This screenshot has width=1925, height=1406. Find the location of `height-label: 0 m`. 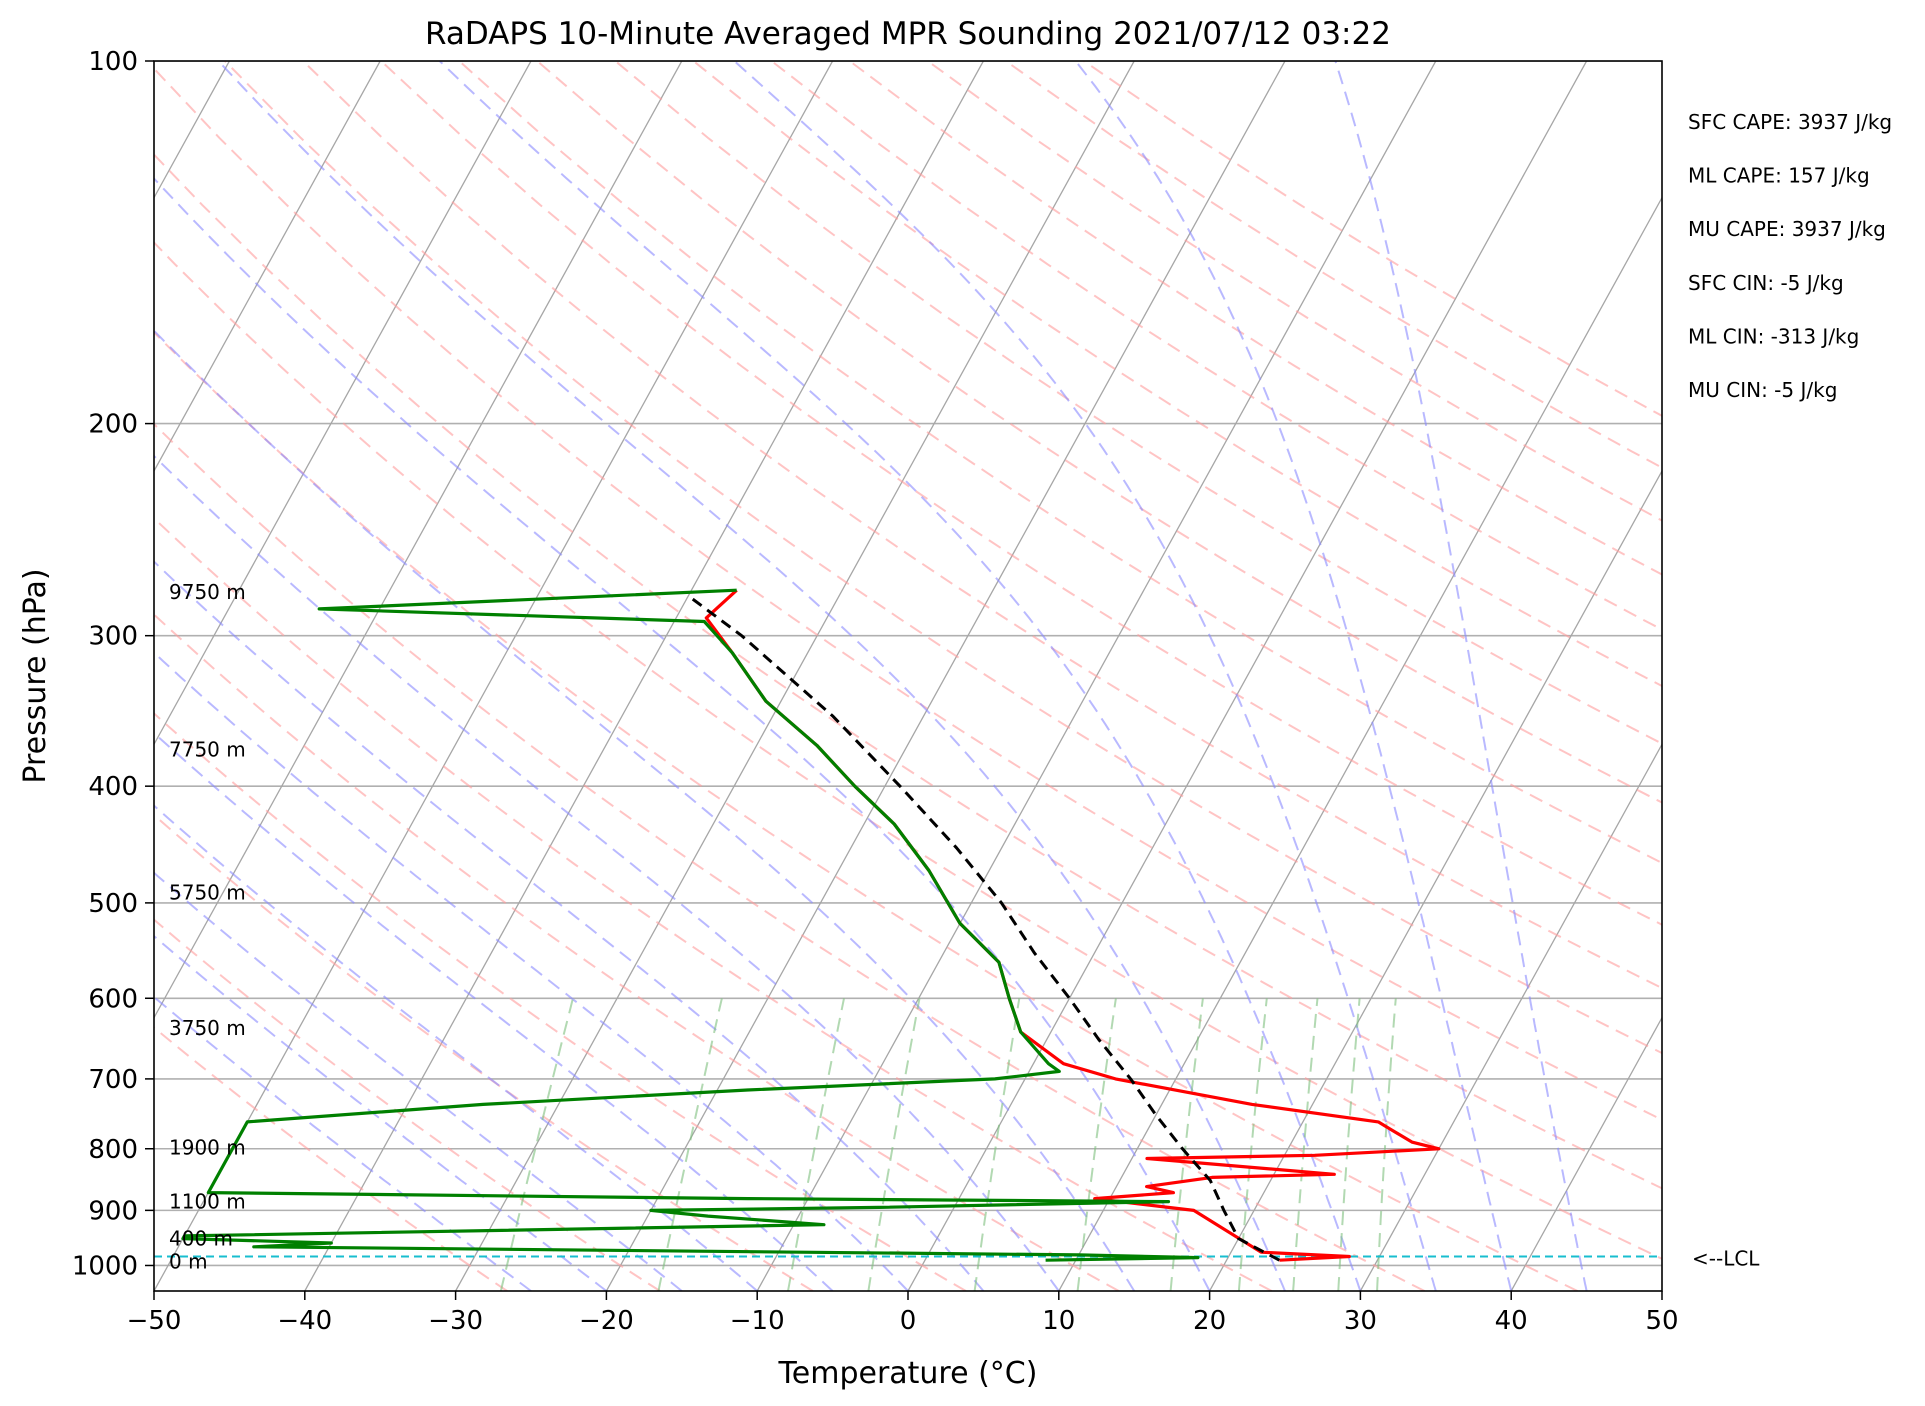

height-label: 0 m is located at coordinates (188, 1261).